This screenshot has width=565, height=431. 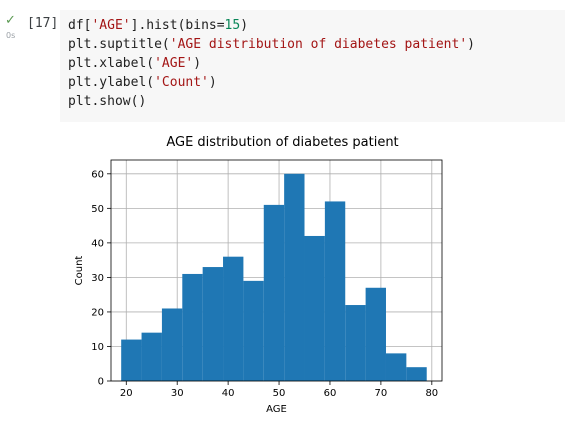 I want to click on x-tick-label: 20, so click(x=126, y=393).